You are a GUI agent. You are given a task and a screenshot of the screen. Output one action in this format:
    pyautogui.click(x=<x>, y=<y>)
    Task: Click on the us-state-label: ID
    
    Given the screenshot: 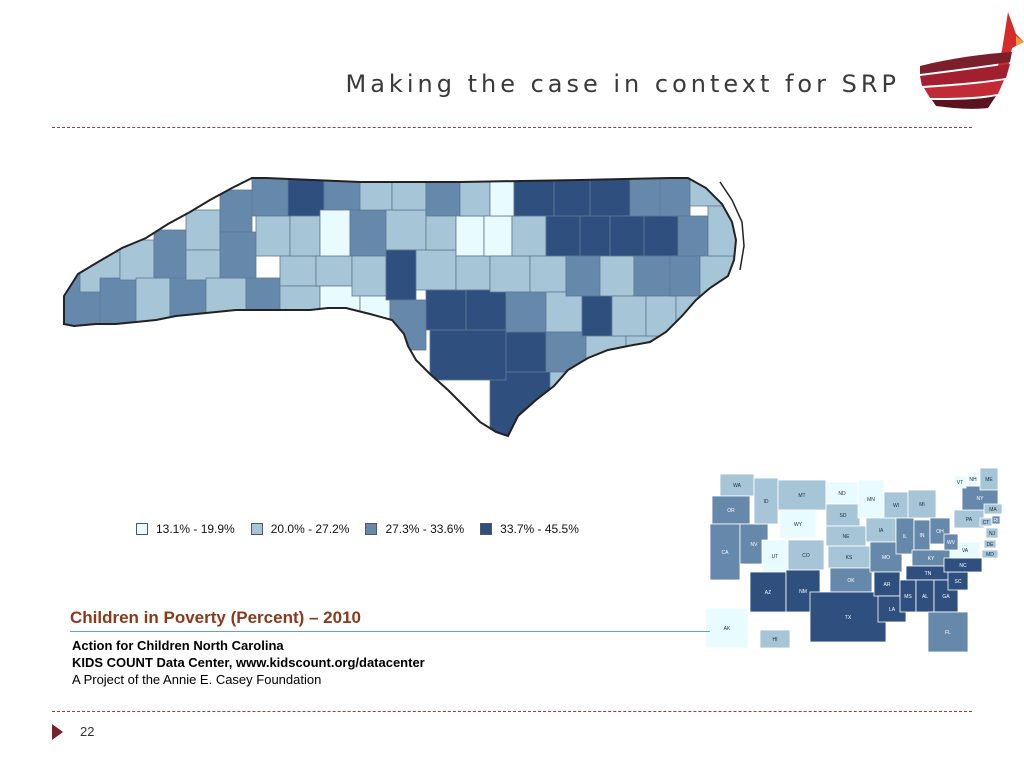 What is the action you would take?
    pyautogui.click(x=766, y=502)
    